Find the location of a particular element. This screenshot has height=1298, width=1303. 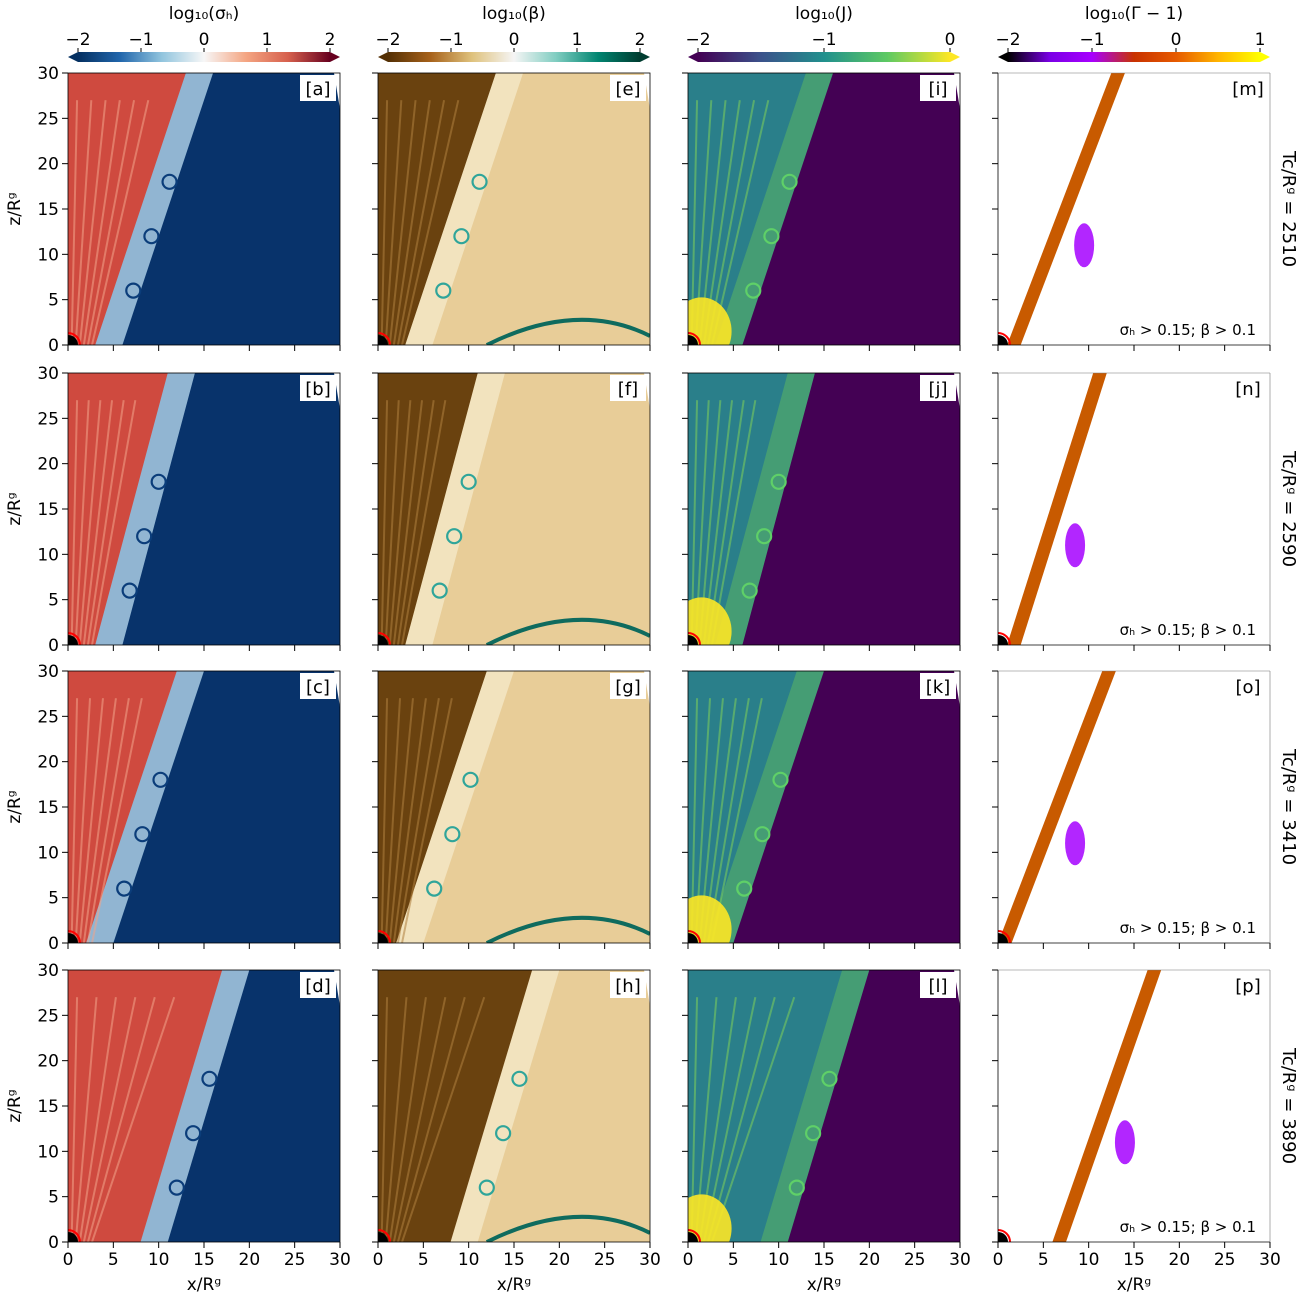

colorbar-tick-label: 0 is located at coordinates (204, 40).